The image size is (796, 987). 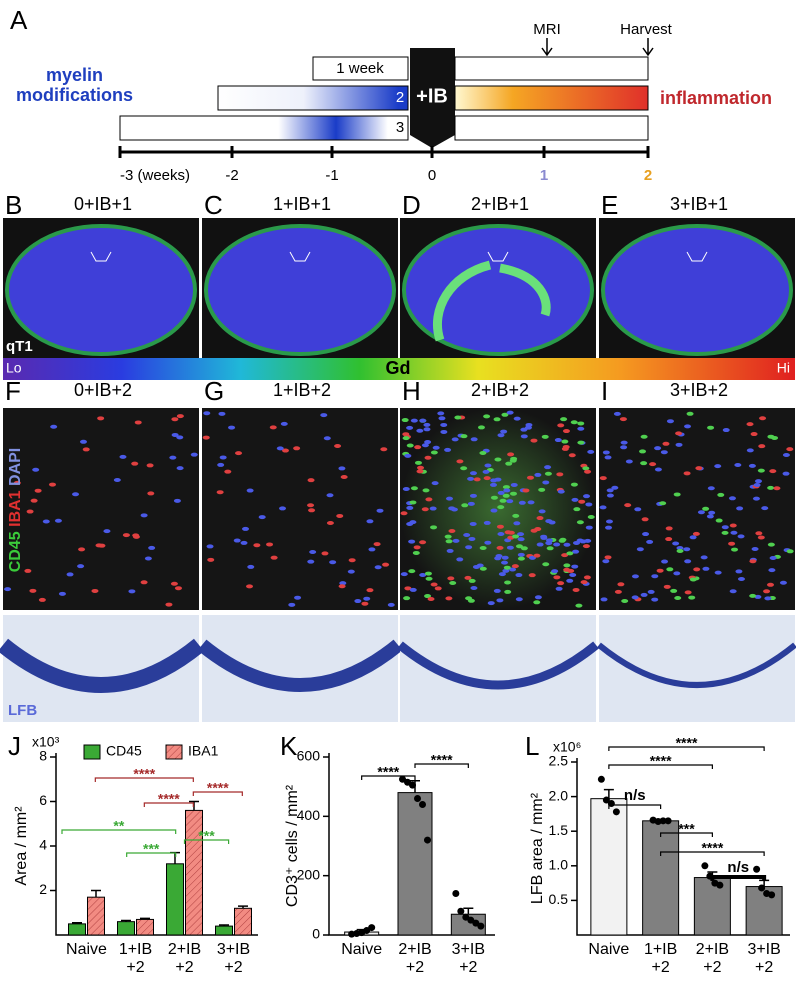 What do you see at coordinates (468, 958) in the screenshot?
I see `x-tick-label: 3+IB +2` at bounding box center [468, 958].